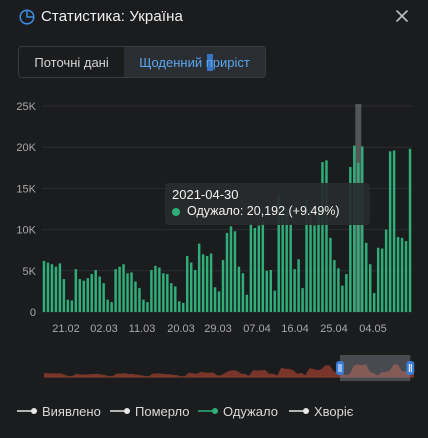 The image size is (428, 438). I want to click on legend-item-sick: Хворіє, so click(320, 411).